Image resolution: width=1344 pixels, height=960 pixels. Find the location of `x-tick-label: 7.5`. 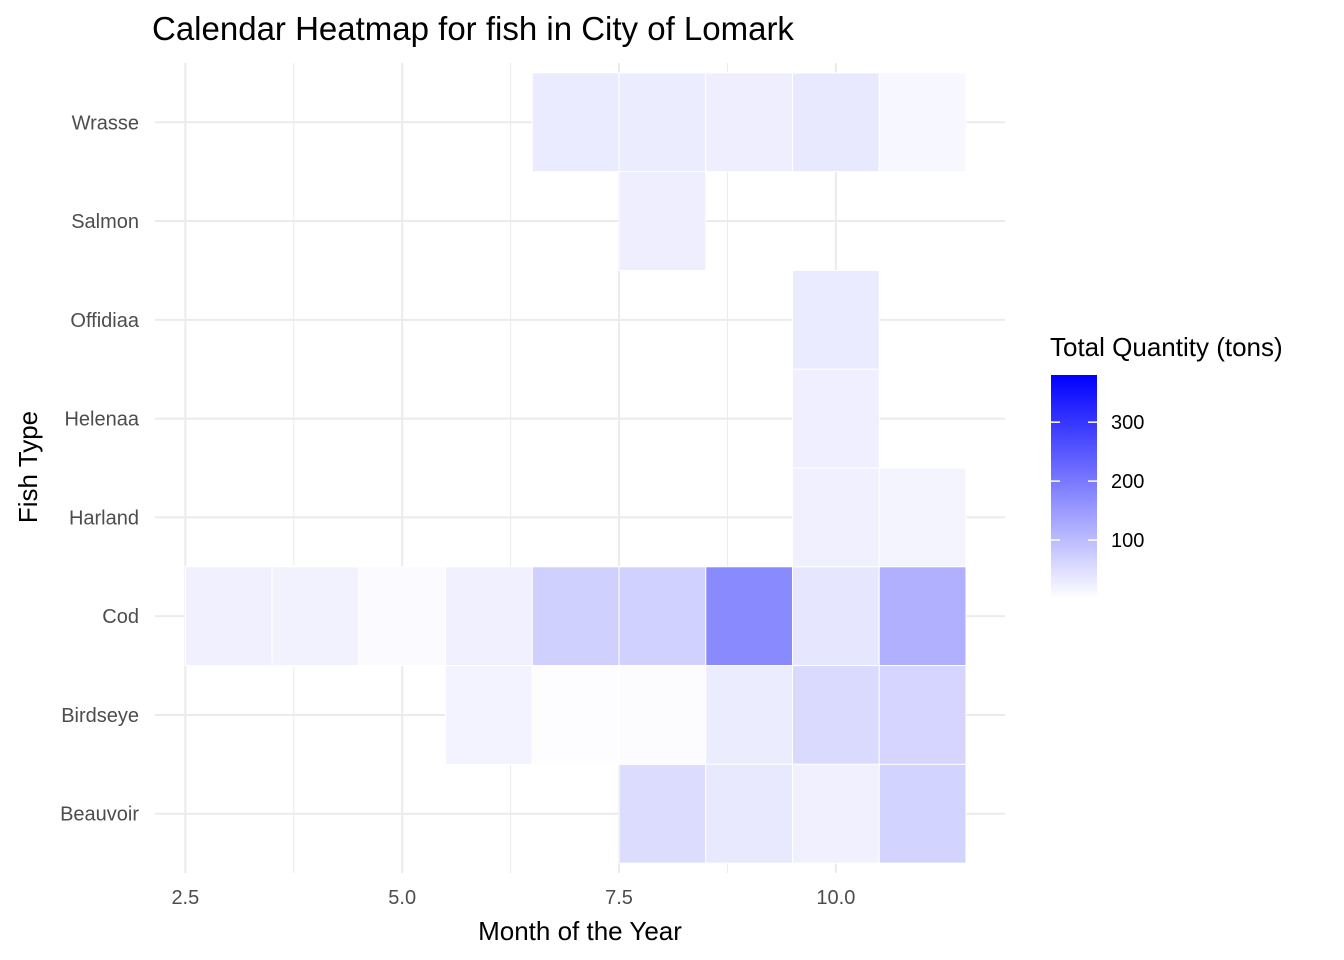

x-tick-label: 7.5 is located at coordinates (619, 898).